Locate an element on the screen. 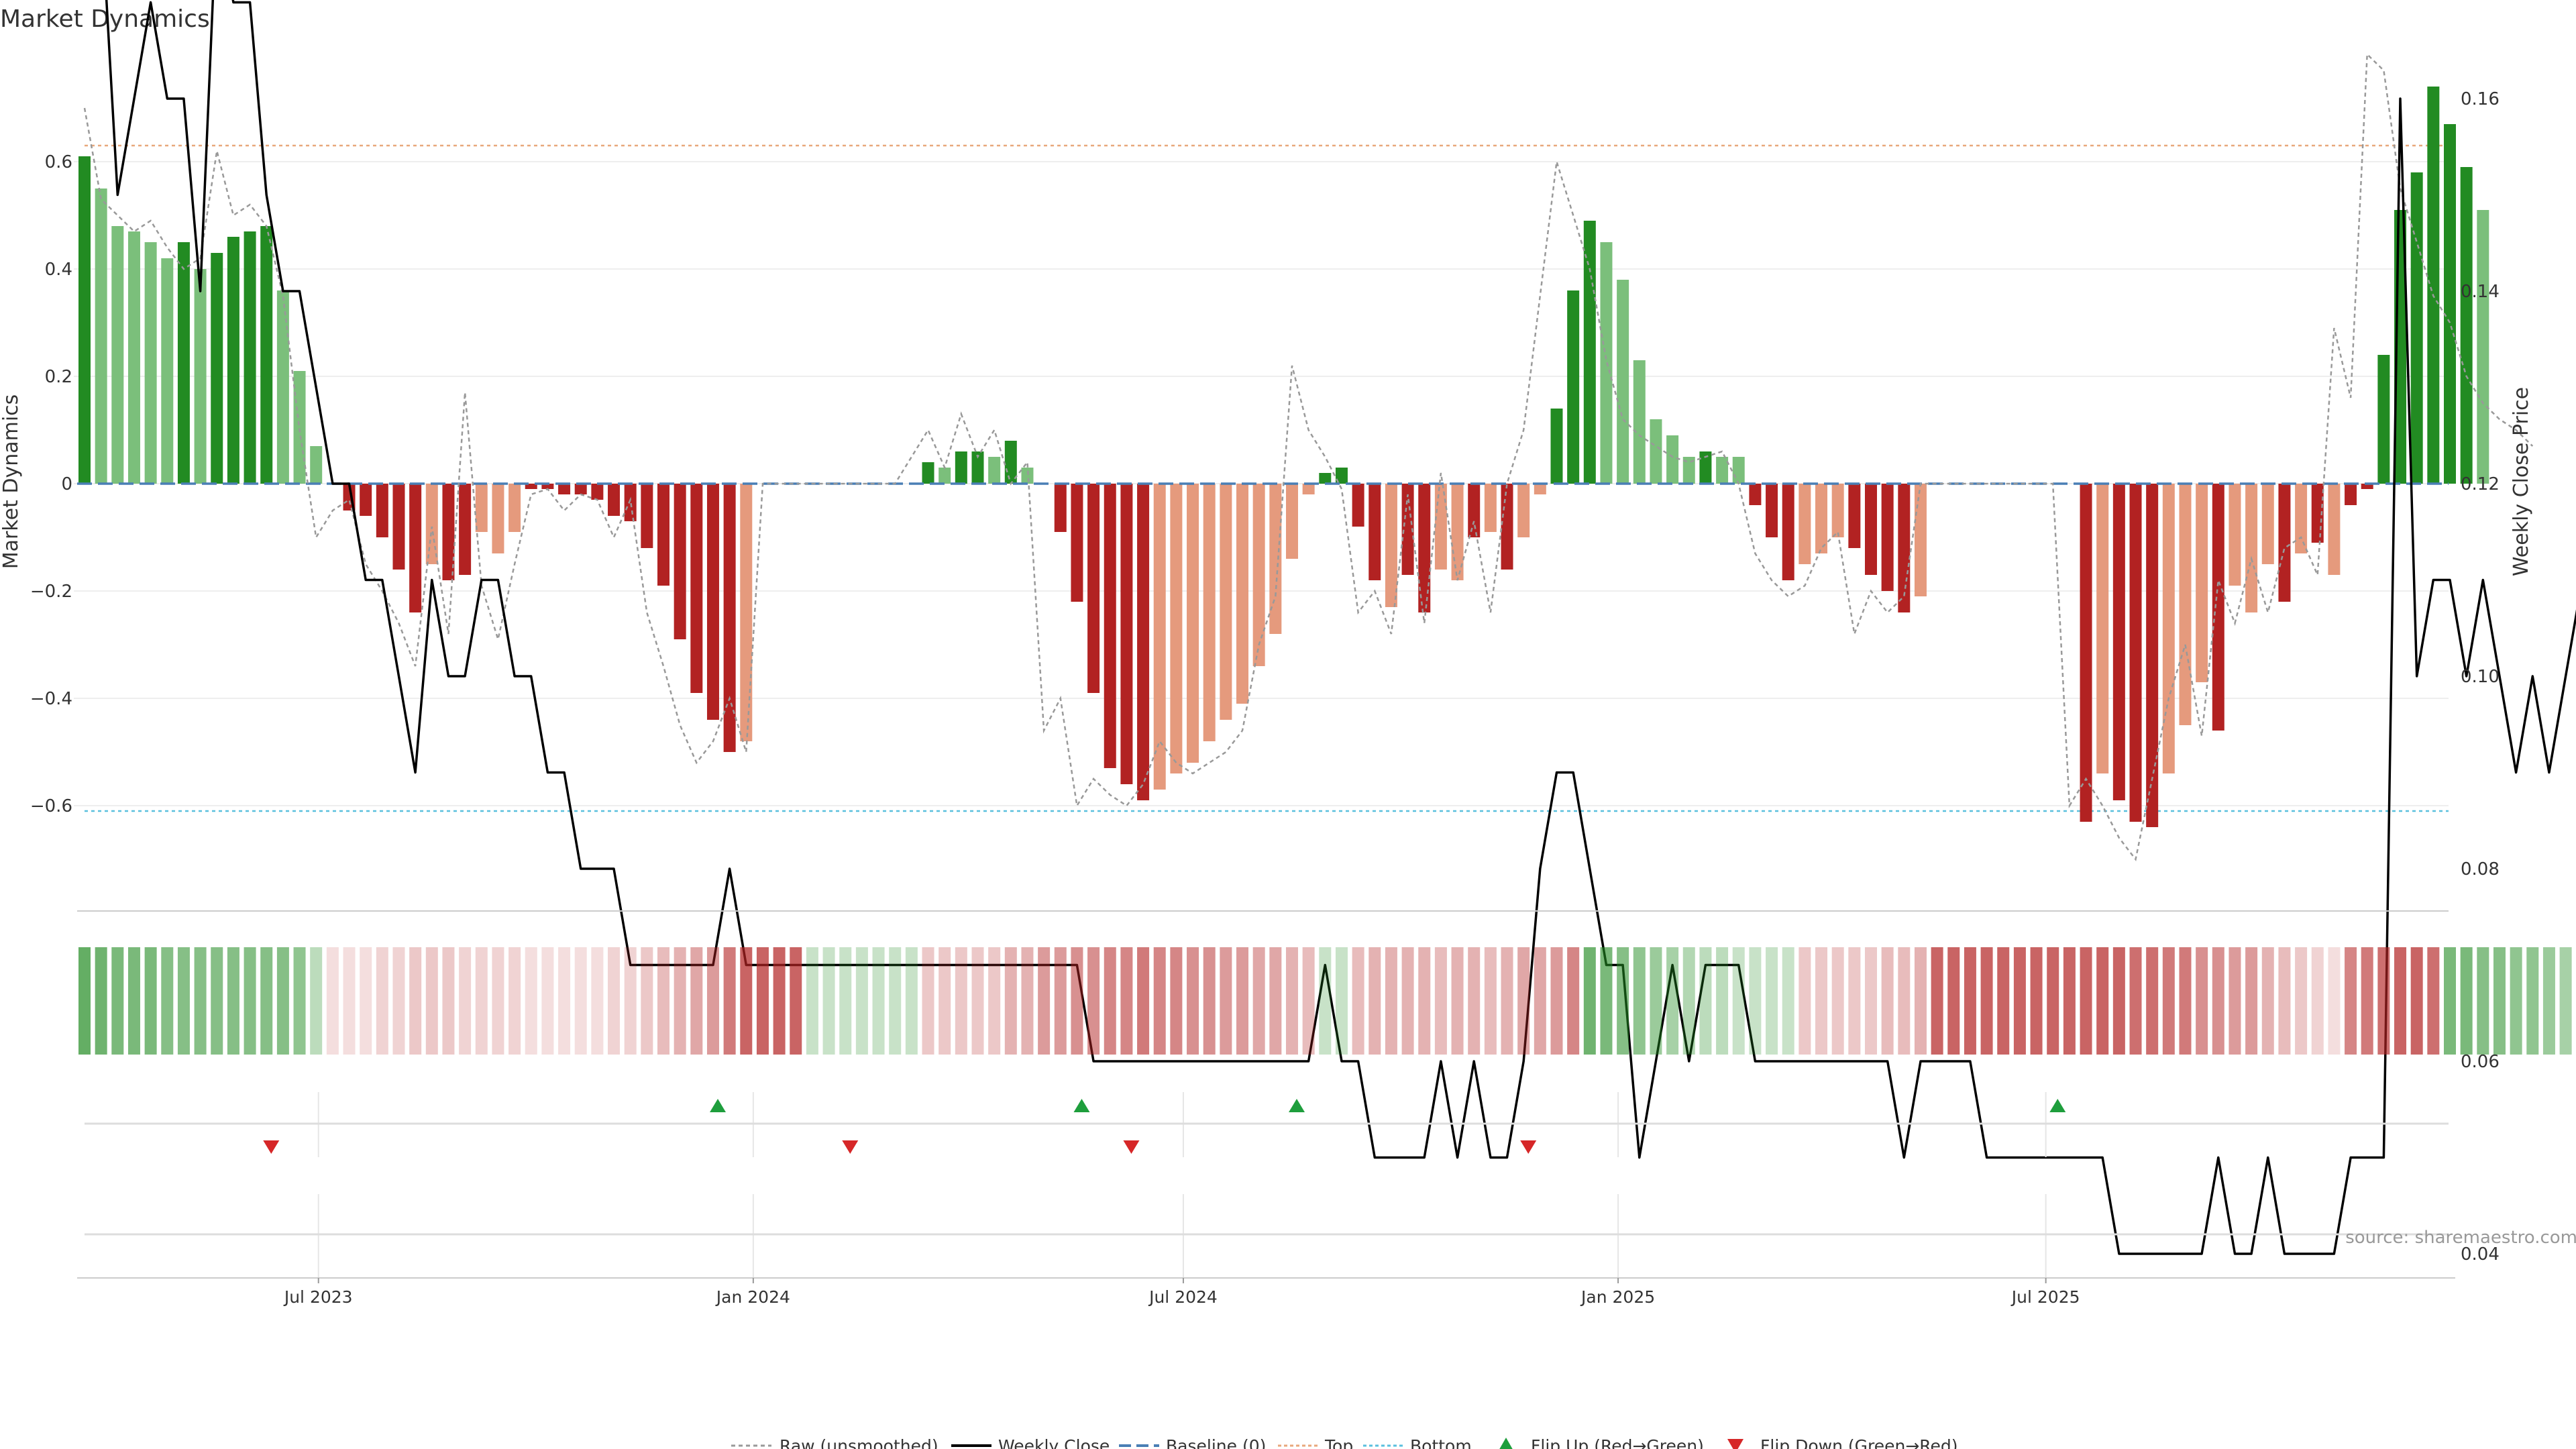 This screenshot has width=2576, height=1449. y-tick-right-label: 0.06 is located at coordinates (2480, 1062).